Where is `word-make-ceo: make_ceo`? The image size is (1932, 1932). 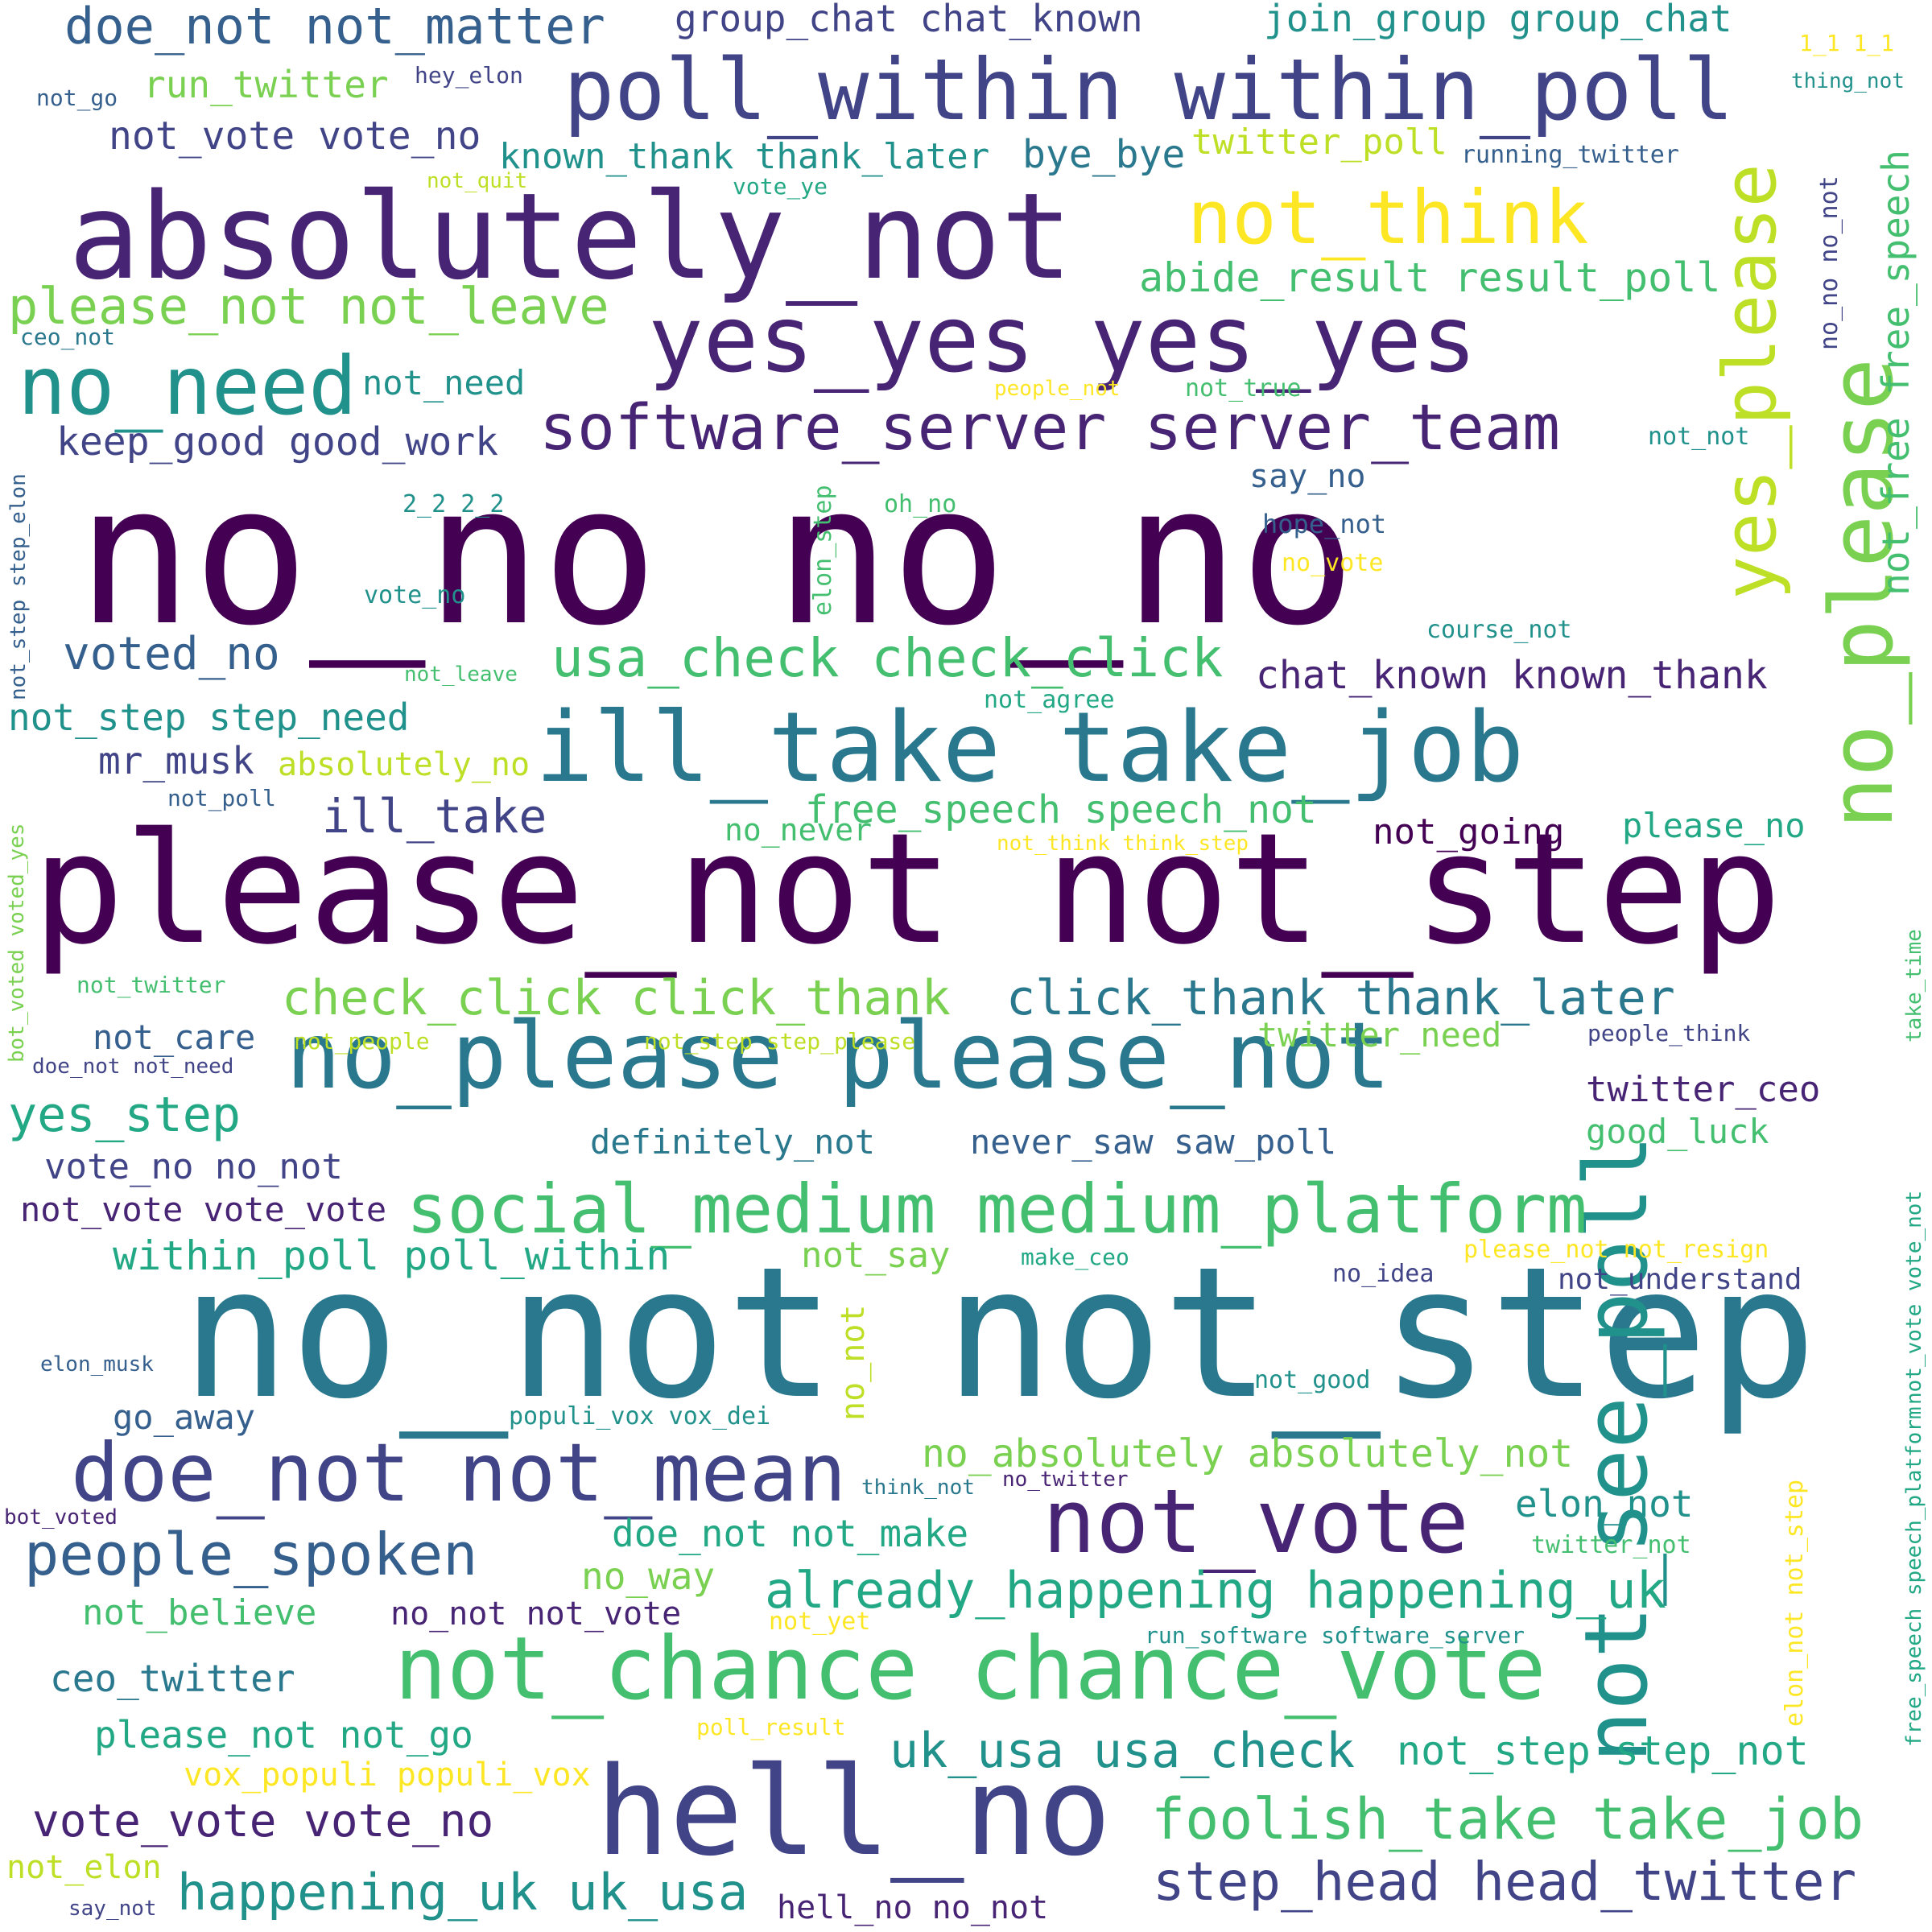
word-make-ceo: make_ceo is located at coordinates (1075, 1257).